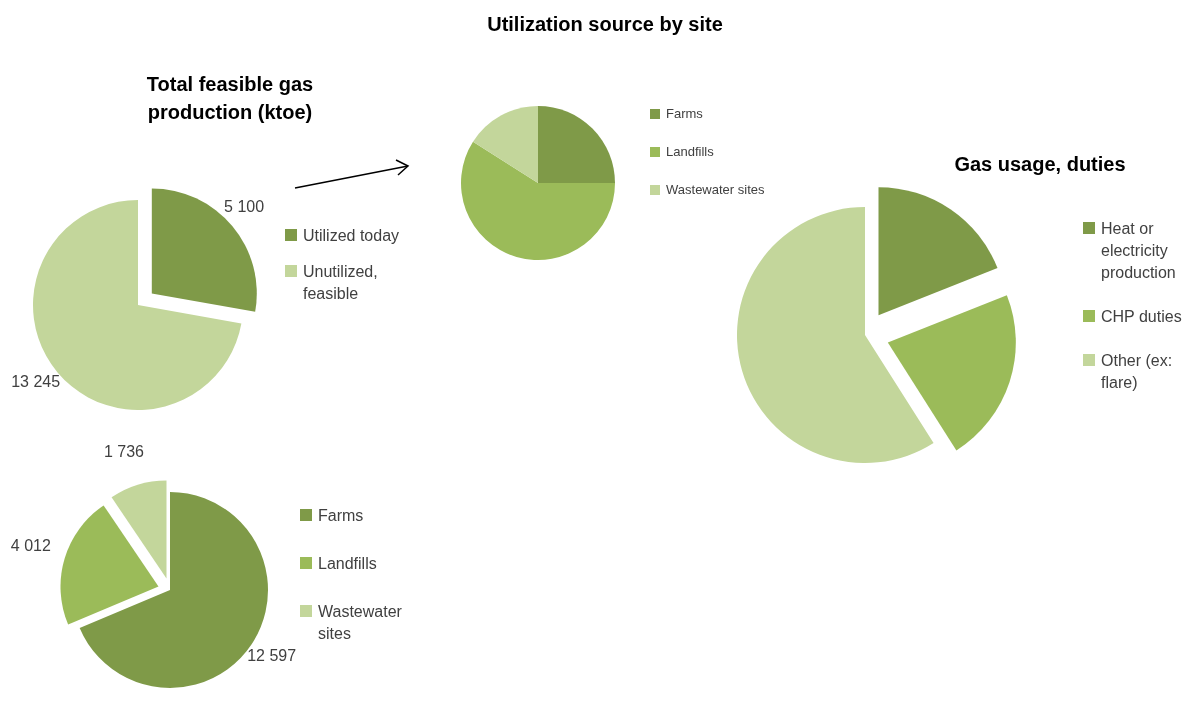 The width and height of the screenshot is (1204, 713). Describe the element at coordinates (124, 451) in the screenshot. I see `data-label: 1 736` at that location.